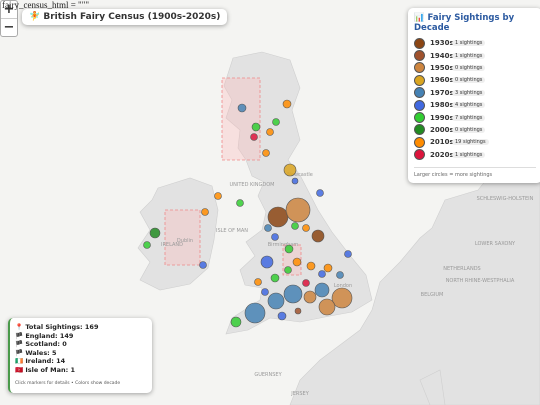  Describe the element at coordinates (442, 92) in the screenshot. I see `legend-decade: 1970s` at that location.